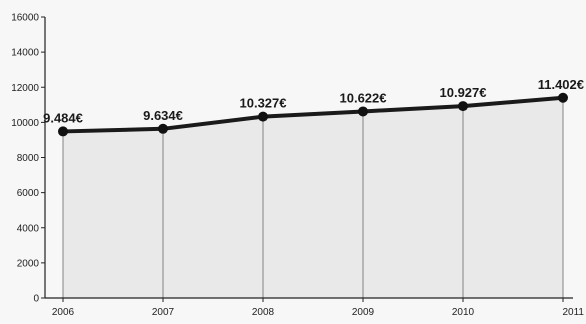 The height and width of the screenshot is (324, 586). Describe the element at coordinates (25, 53) in the screenshot. I see `y-tick-label-14000: 14000` at that location.